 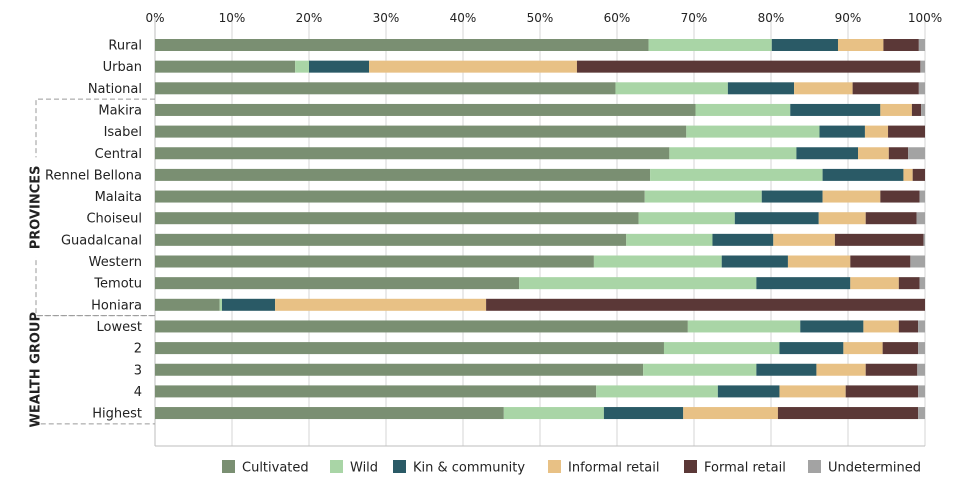 I want to click on bar-malaita-formal-retail, so click(x=900, y=196).